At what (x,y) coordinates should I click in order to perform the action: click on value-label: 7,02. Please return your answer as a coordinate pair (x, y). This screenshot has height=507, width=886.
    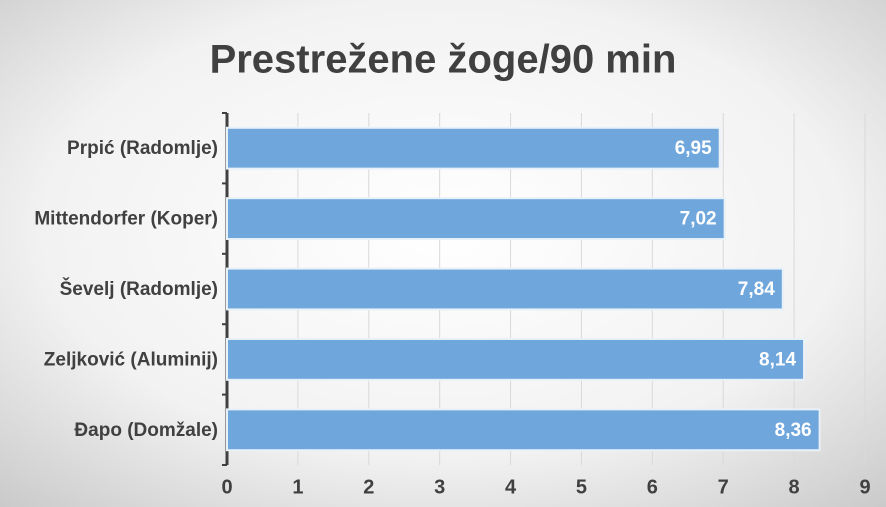
    Looking at the image, I should click on (698, 219).